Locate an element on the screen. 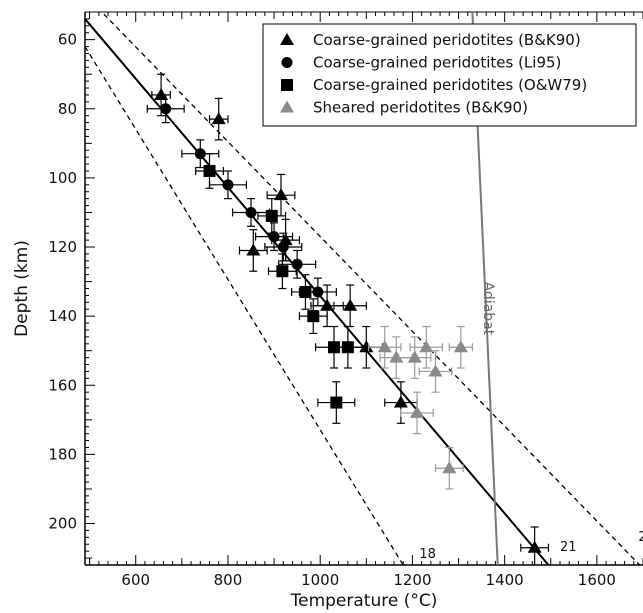 This screenshot has width=643, height=613. x-tick-label: 1600 is located at coordinates (597, 580).